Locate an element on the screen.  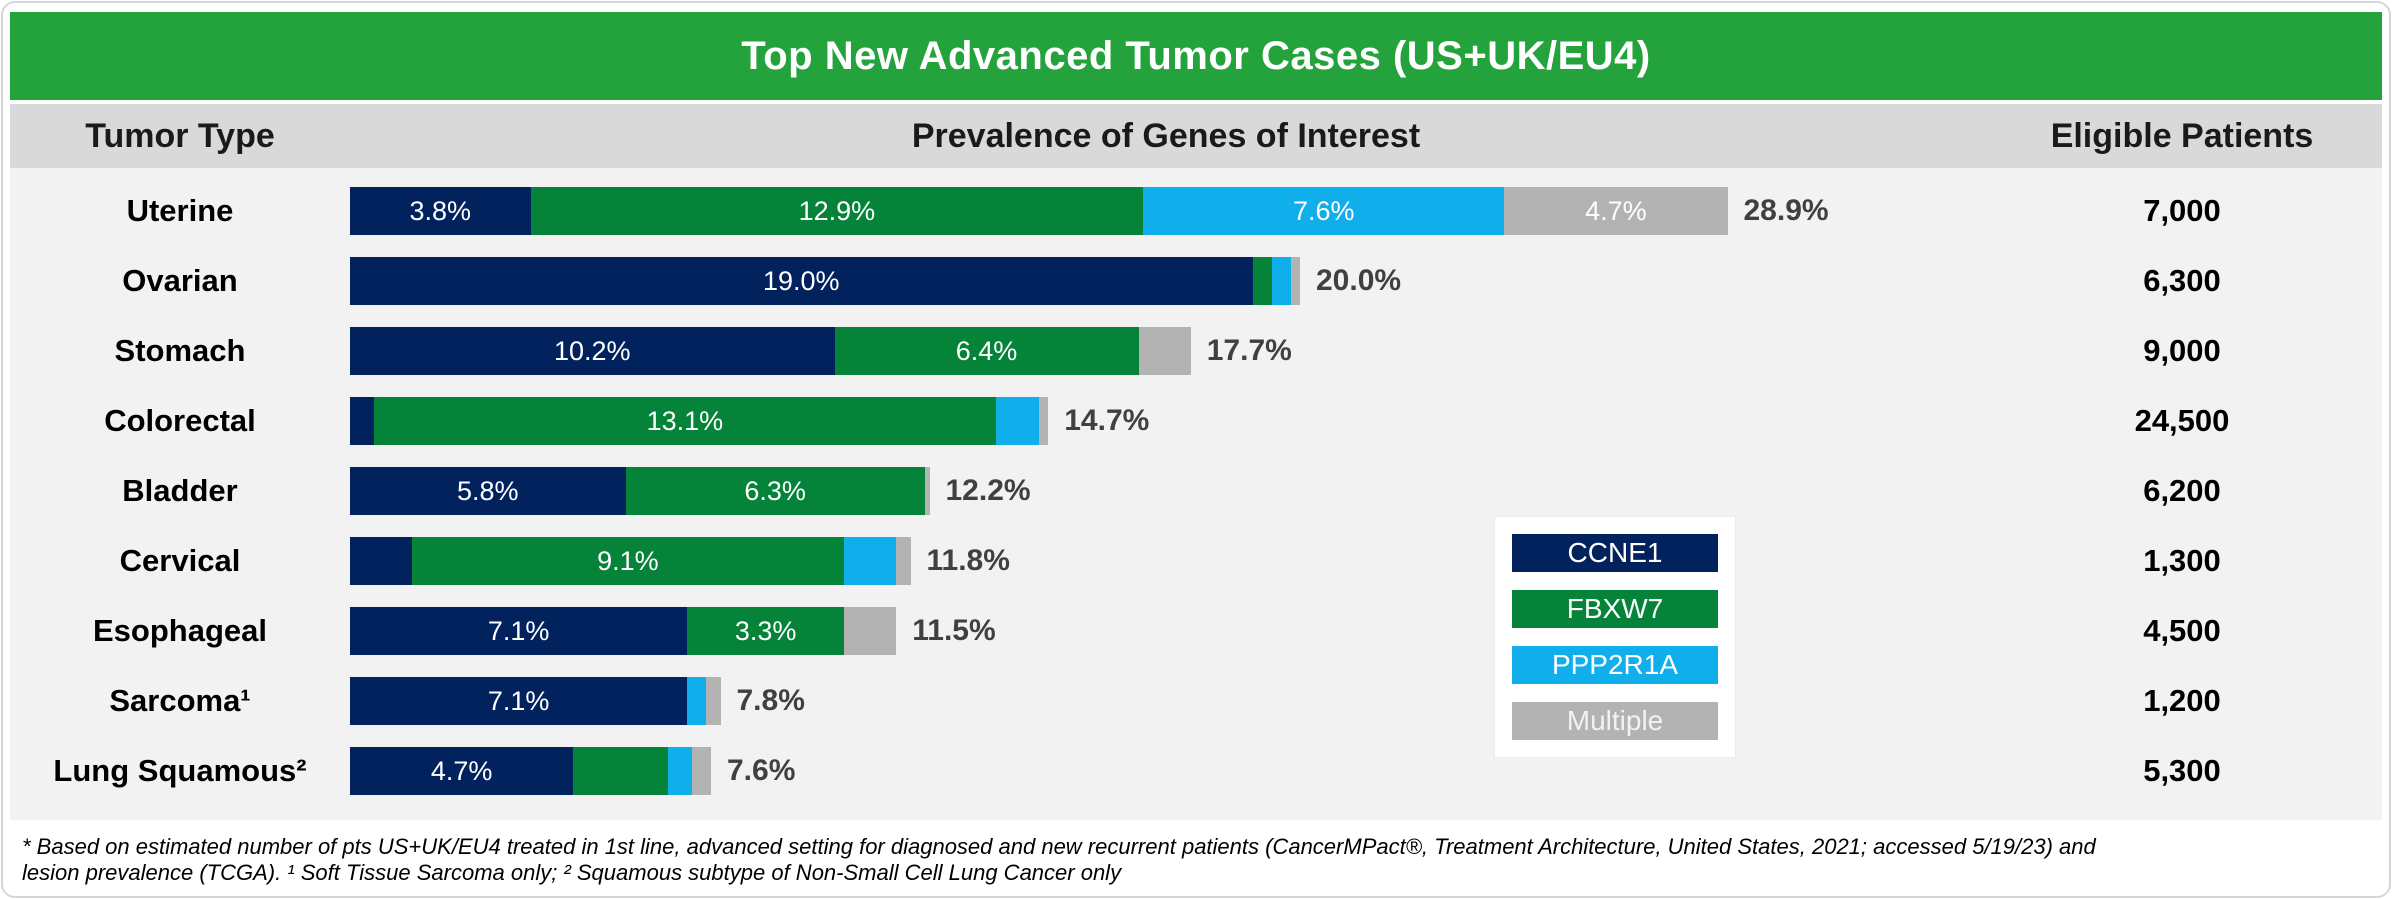
bar-segment-fbxw7: 9.1% is located at coordinates (627, 561).